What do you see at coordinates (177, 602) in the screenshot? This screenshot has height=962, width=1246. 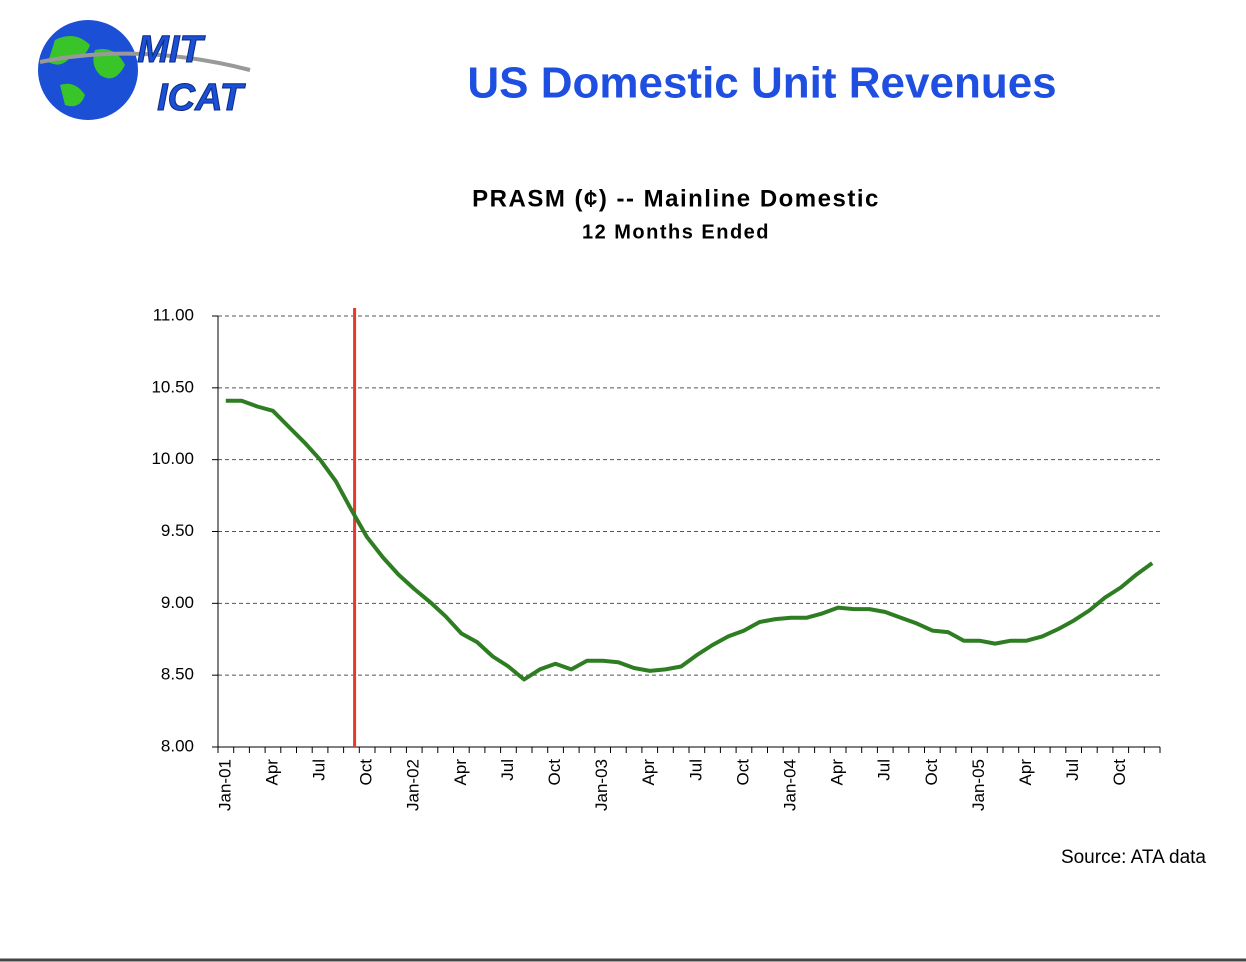 I see `y-tick-label: 9.00` at bounding box center [177, 602].